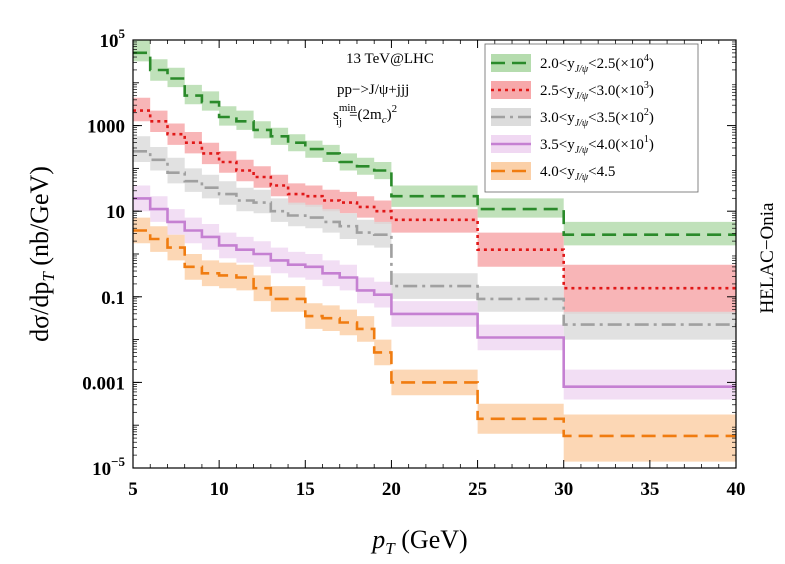 This screenshot has height=564, width=785. Describe the element at coordinates (597, 118) in the screenshot. I see `legend-label-3: 3.0<yJ/ψ<3.5(×102)` at that location.